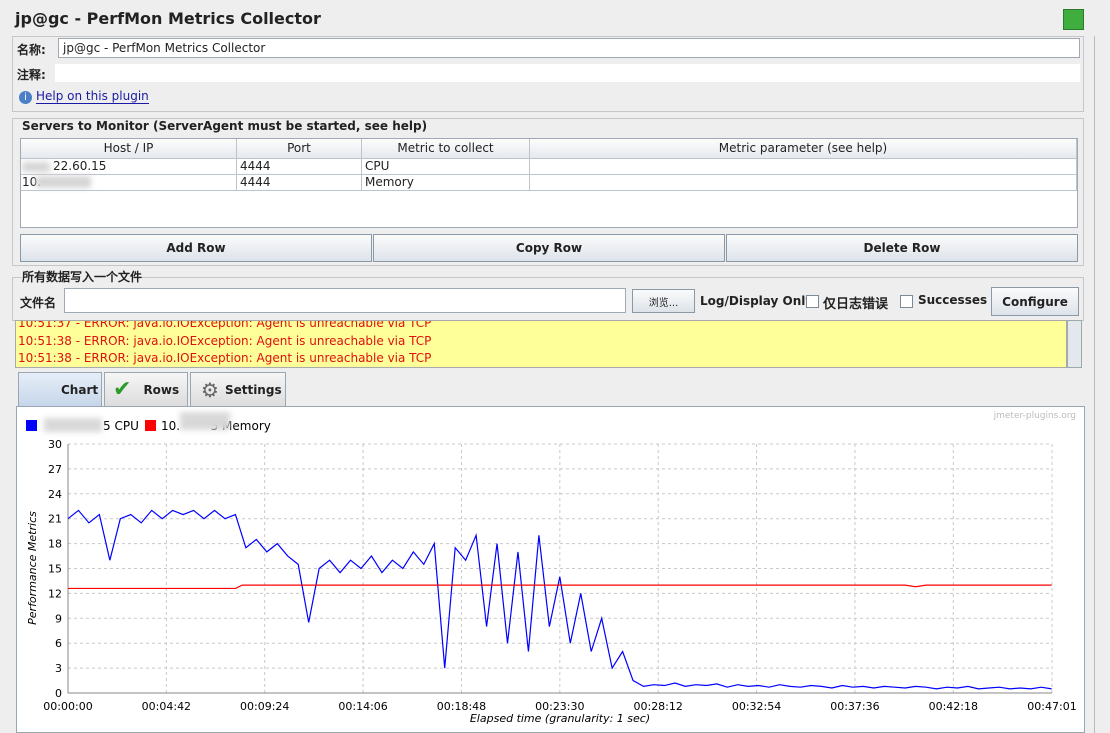 This screenshot has width=1110, height=733. I want to click on x-tick-label: 00:14:06, so click(362, 706).